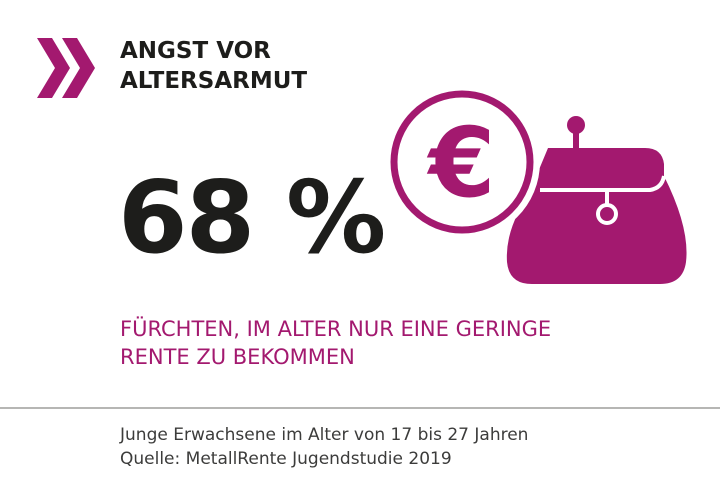 This screenshot has height=493, width=720. Describe the element at coordinates (596, 200) in the screenshot. I see `purse-icon` at that location.